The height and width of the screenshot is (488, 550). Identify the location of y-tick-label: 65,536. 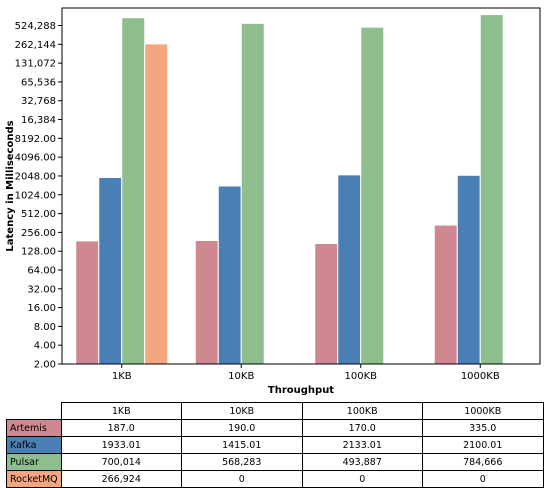
(38, 82).